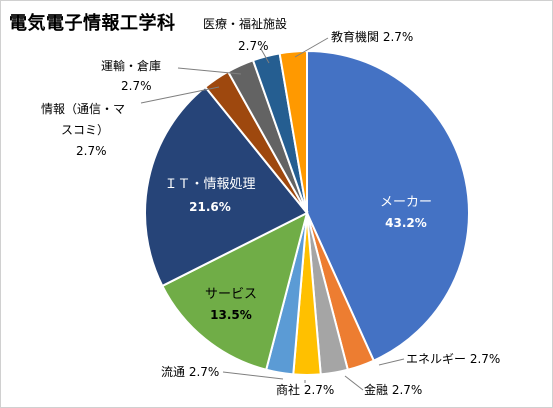 Image resolution: width=553 pixels, height=408 pixels. What do you see at coordinates (190, 372) in the screenshot?
I see `slice-5-label: 流通 2.7%` at bounding box center [190, 372].